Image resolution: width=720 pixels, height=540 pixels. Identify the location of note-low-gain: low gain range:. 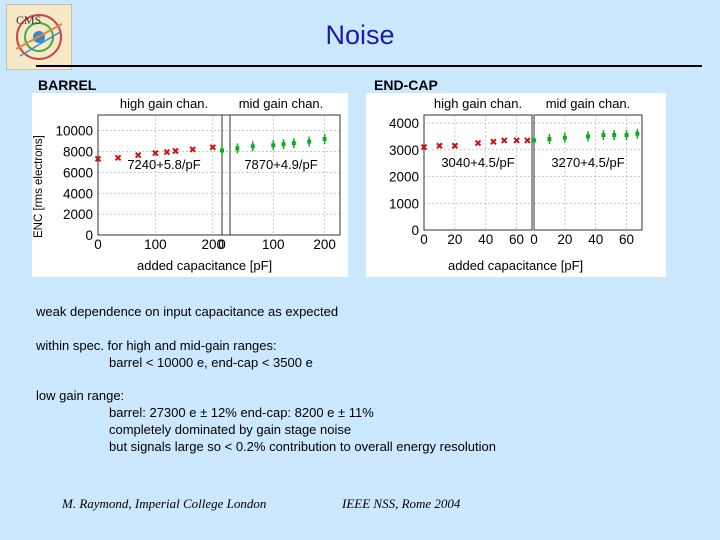
(80, 395).